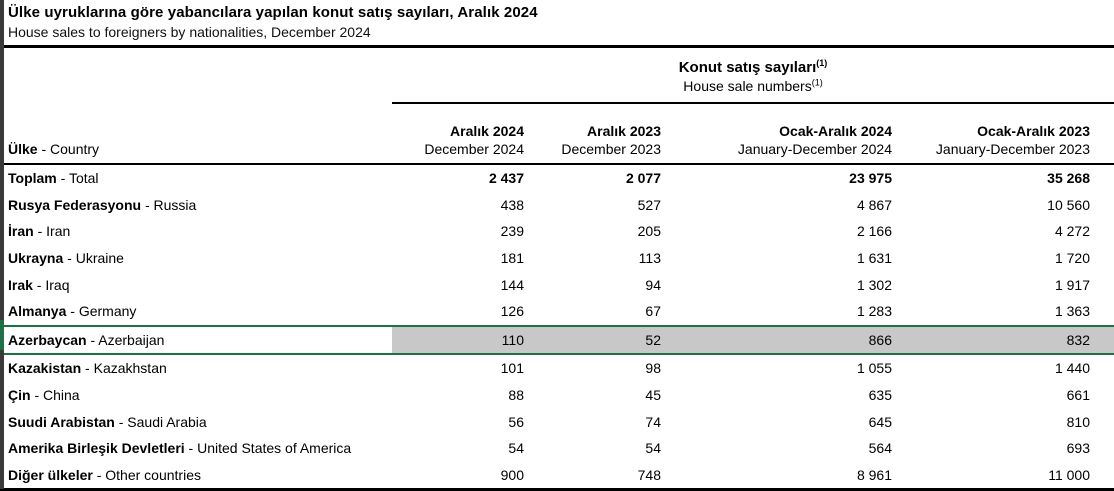 This screenshot has width=1114, height=491. Describe the element at coordinates (653, 395) in the screenshot. I see `value-cell: 45` at that location.